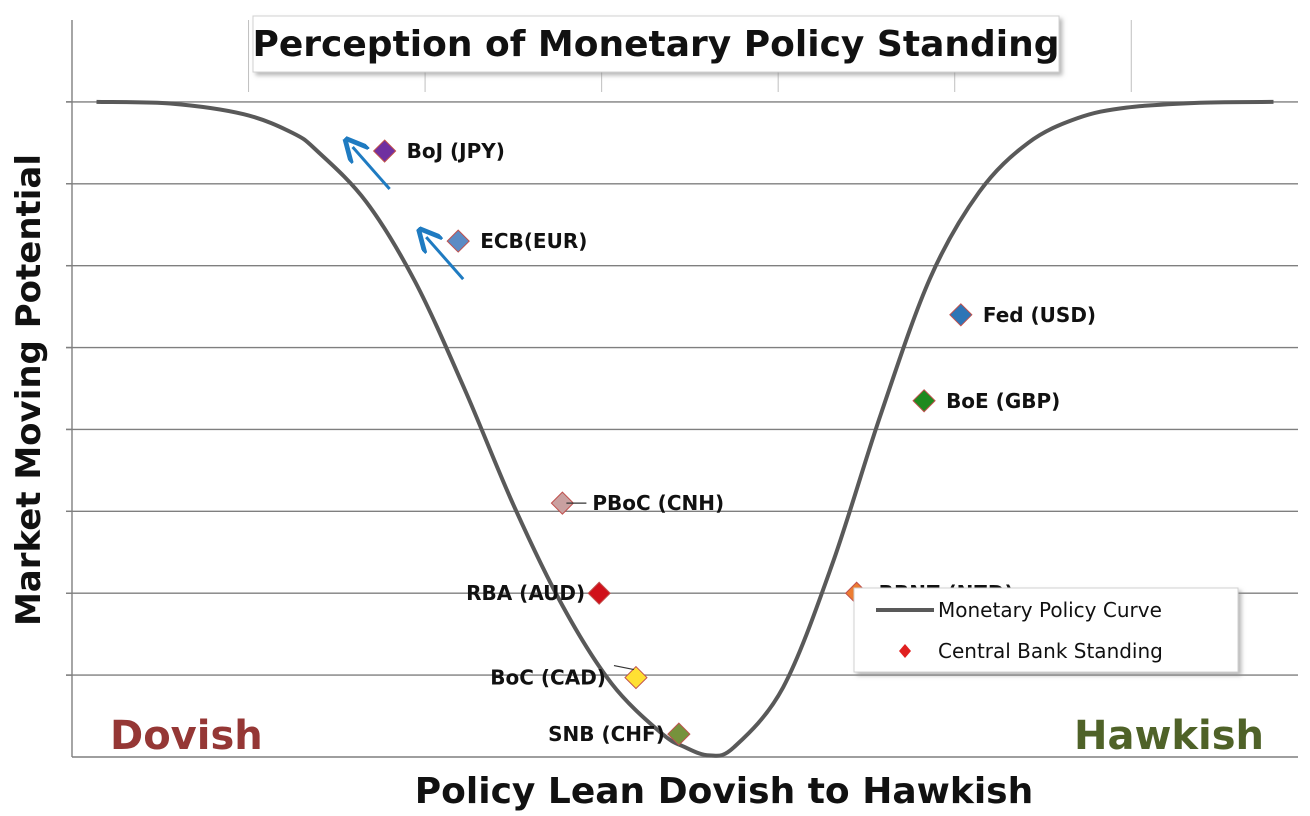  I want to click on y-axis-label: Market Moving Potential, so click(29, 390).